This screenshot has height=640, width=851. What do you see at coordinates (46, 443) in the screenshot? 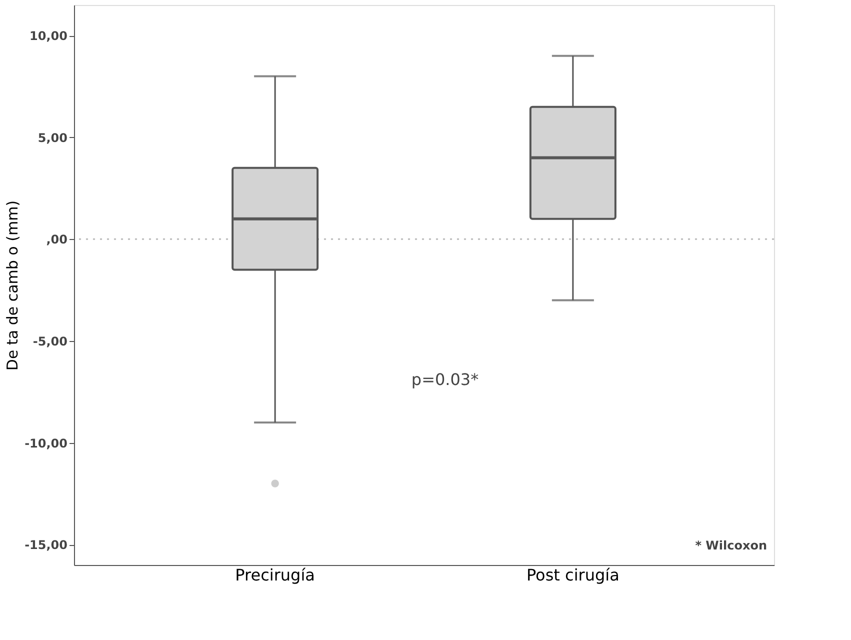
I see `y-tick-label: -10,00` at bounding box center [46, 443].